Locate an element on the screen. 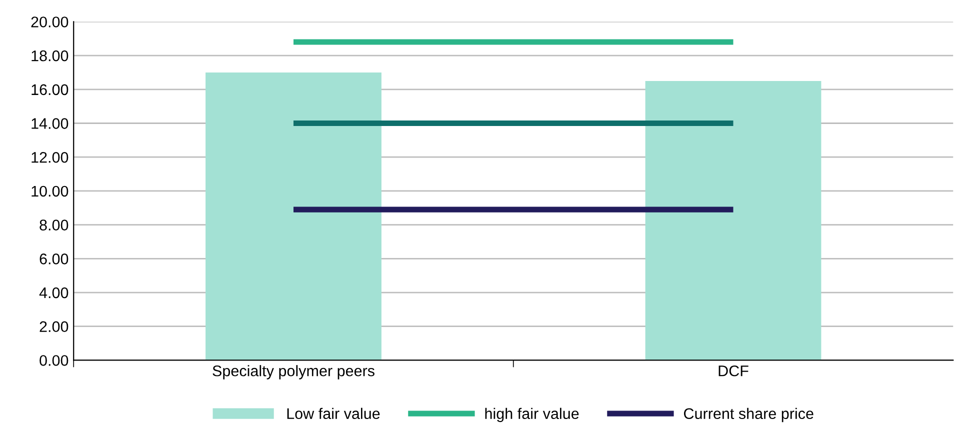  y-tick-label: 0.00 is located at coordinates (54, 360).